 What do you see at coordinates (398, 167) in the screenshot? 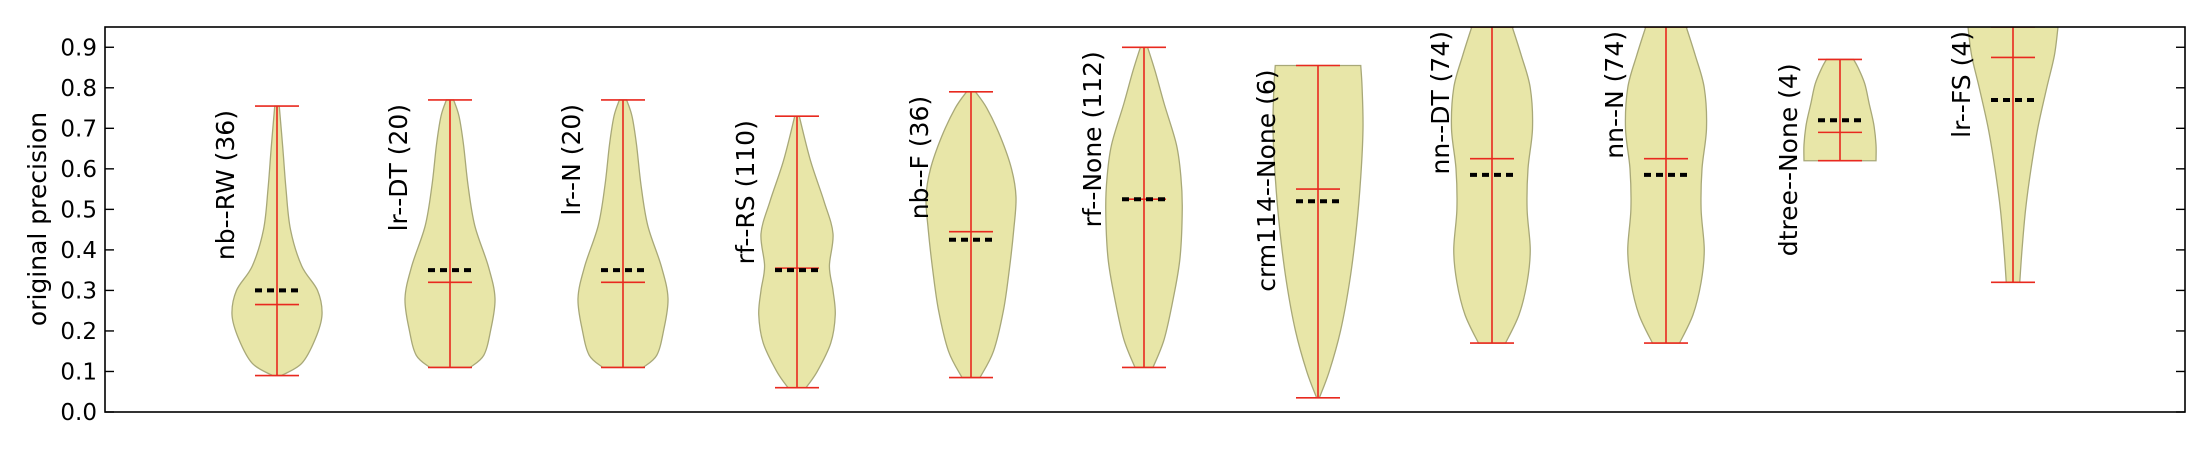
I see `category-label: lr--DT (20)` at bounding box center [398, 167].